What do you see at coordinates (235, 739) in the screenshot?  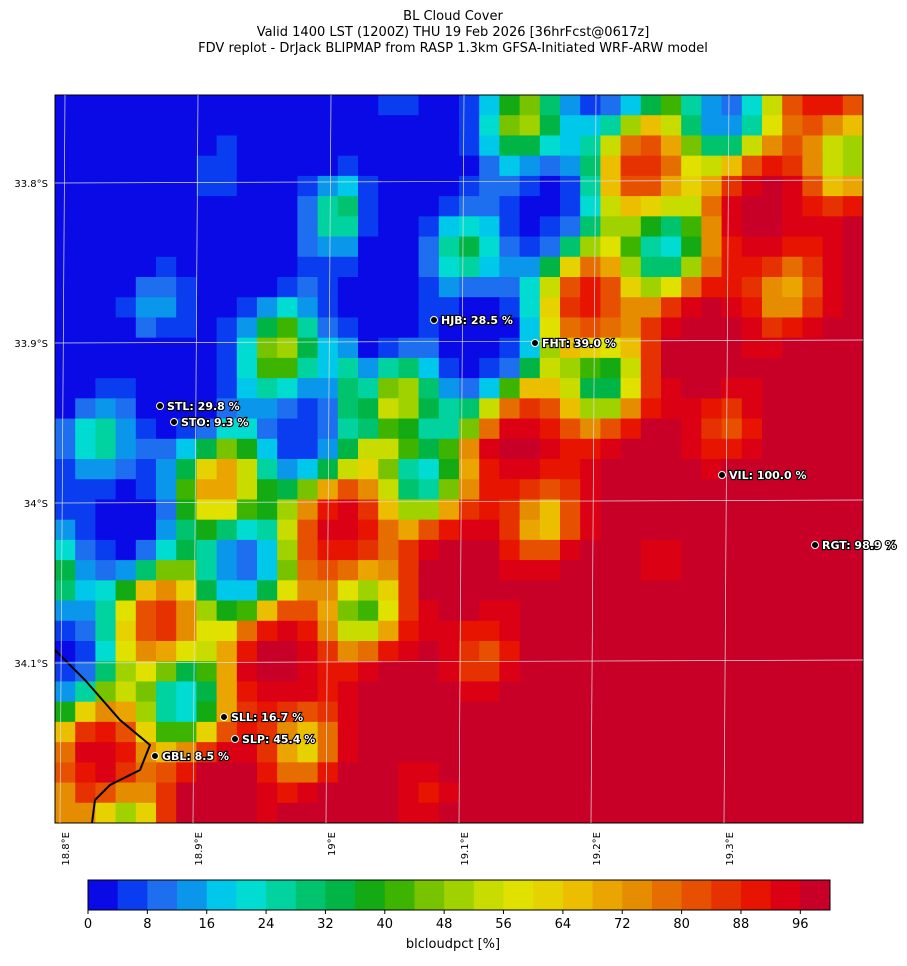 I see `station-marker` at bounding box center [235, 739].